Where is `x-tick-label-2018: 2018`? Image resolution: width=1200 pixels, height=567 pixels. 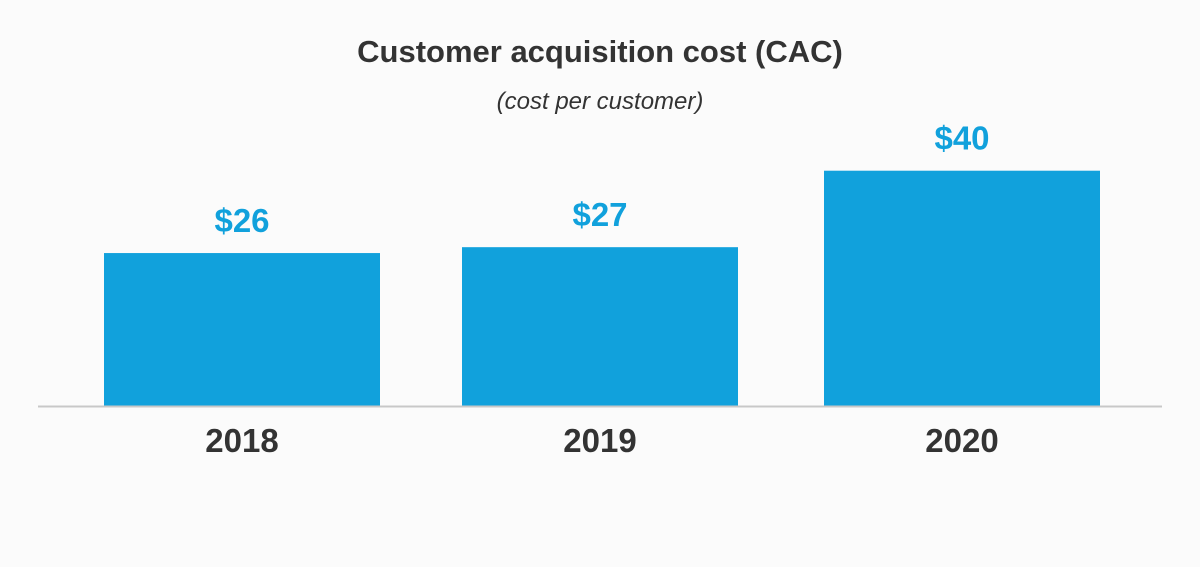
x-tick-label-2018: 2018 is located at coordinates (241, 440).